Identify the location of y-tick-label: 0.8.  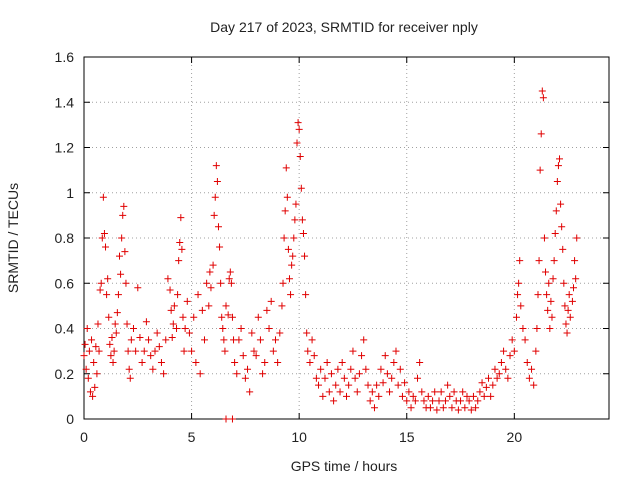
(65, 238).